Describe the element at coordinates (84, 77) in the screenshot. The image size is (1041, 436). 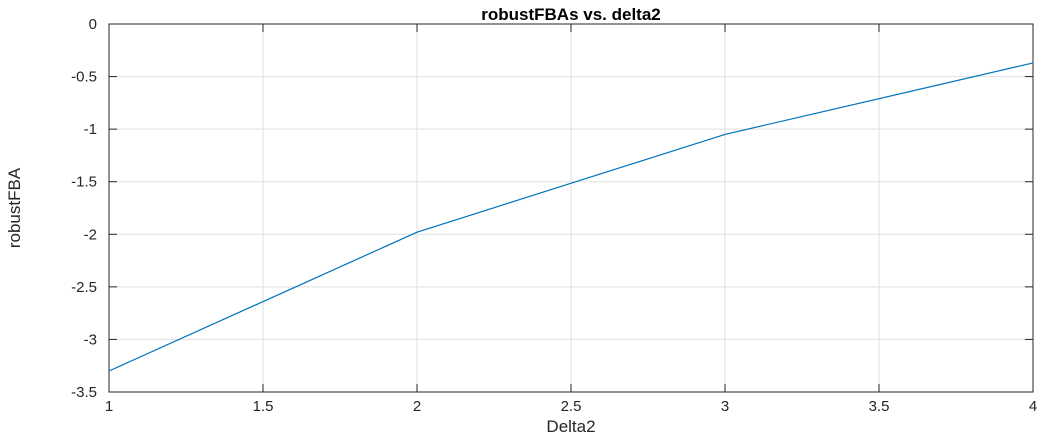
I see `y-tick-label: -0.5` at that location.